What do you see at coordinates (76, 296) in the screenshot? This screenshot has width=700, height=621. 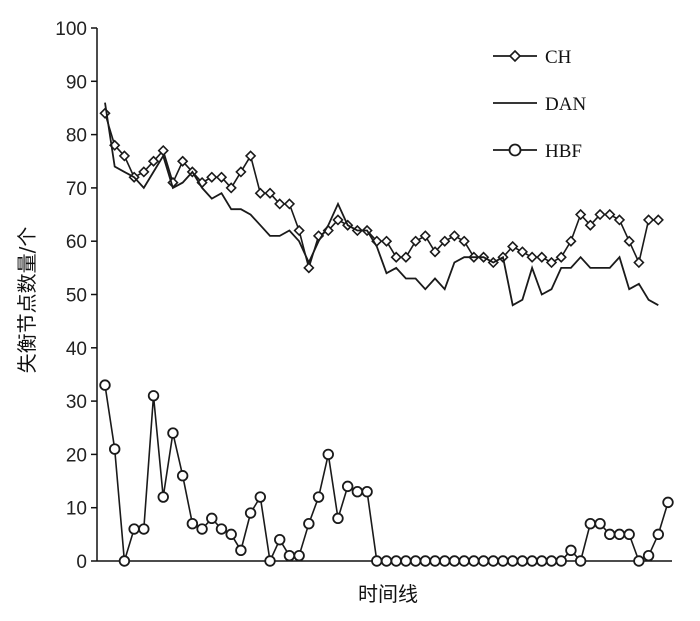 I see `y-tick-label: 50` at bounding box center [76, 296].